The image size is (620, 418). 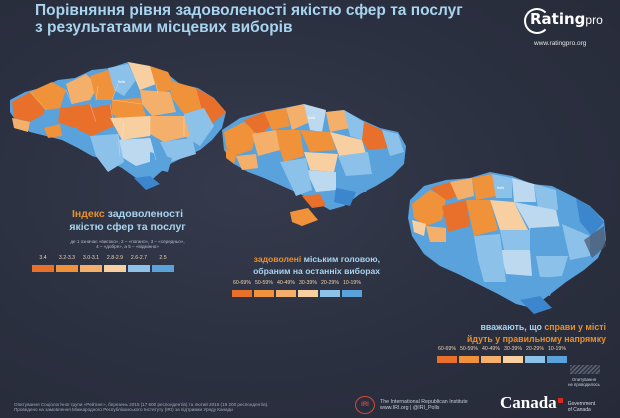 What do you see at coordinates (316, 271) in the screenshot?
I see `legend-mayor-title-line2: обраним на останніх виборах` at bounding box center [316, 271].